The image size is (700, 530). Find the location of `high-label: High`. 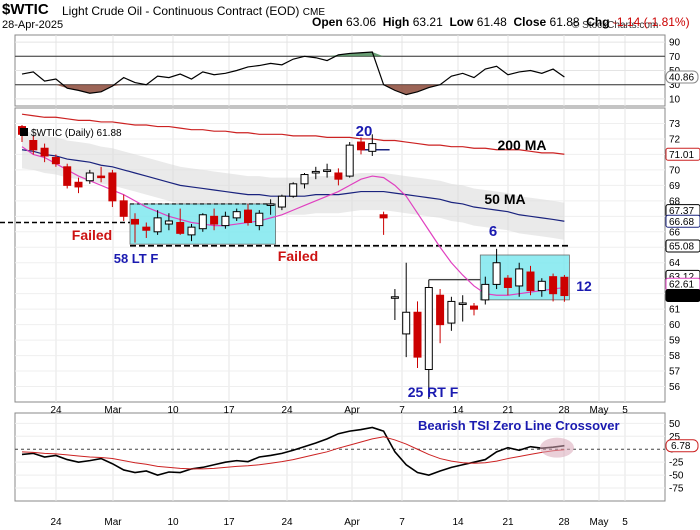

high-label: High is located at coordinates (396, 22).